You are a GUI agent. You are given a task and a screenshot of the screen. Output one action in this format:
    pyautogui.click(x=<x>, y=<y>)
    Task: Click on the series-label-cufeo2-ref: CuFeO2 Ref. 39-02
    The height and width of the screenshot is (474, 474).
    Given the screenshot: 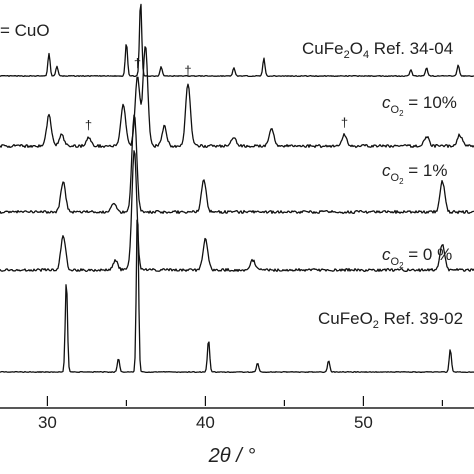 What is the action you would take?
    pyautogui.click(x=390, y=320)
    